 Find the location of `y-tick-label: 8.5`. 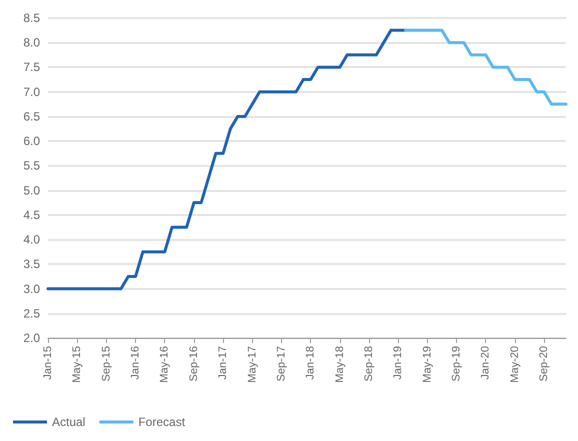

y-tick-label: 8.5 is located at coordinates (31, 18).